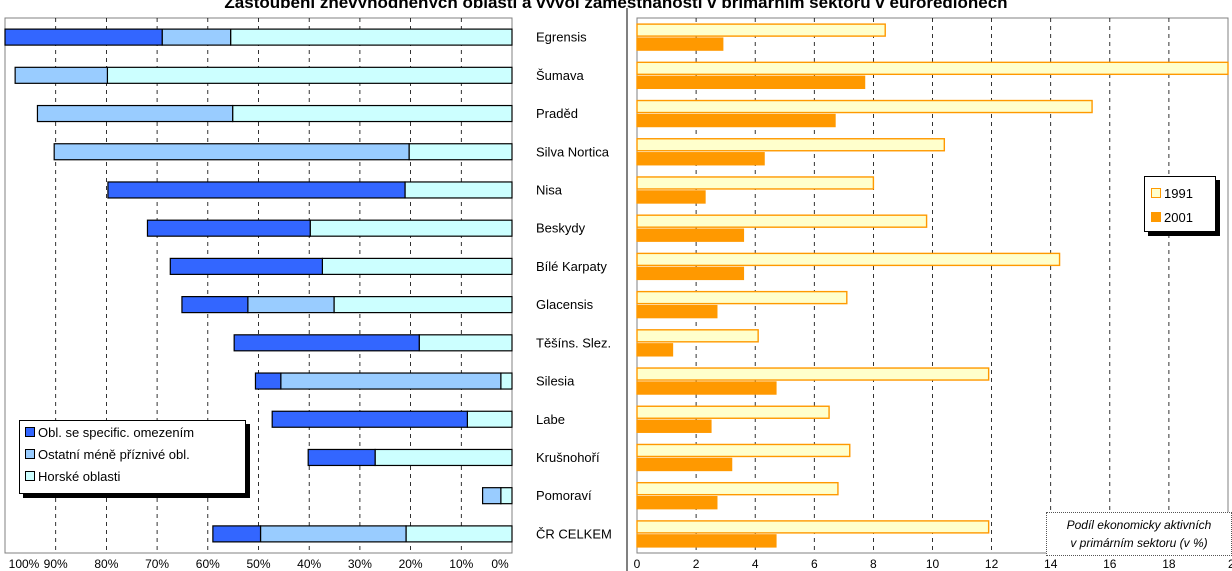  What do you see at coordinates (571, 266) in the screenshot?
I see `category-label: Bílé Karpaty` at bounding box center [571, 266].